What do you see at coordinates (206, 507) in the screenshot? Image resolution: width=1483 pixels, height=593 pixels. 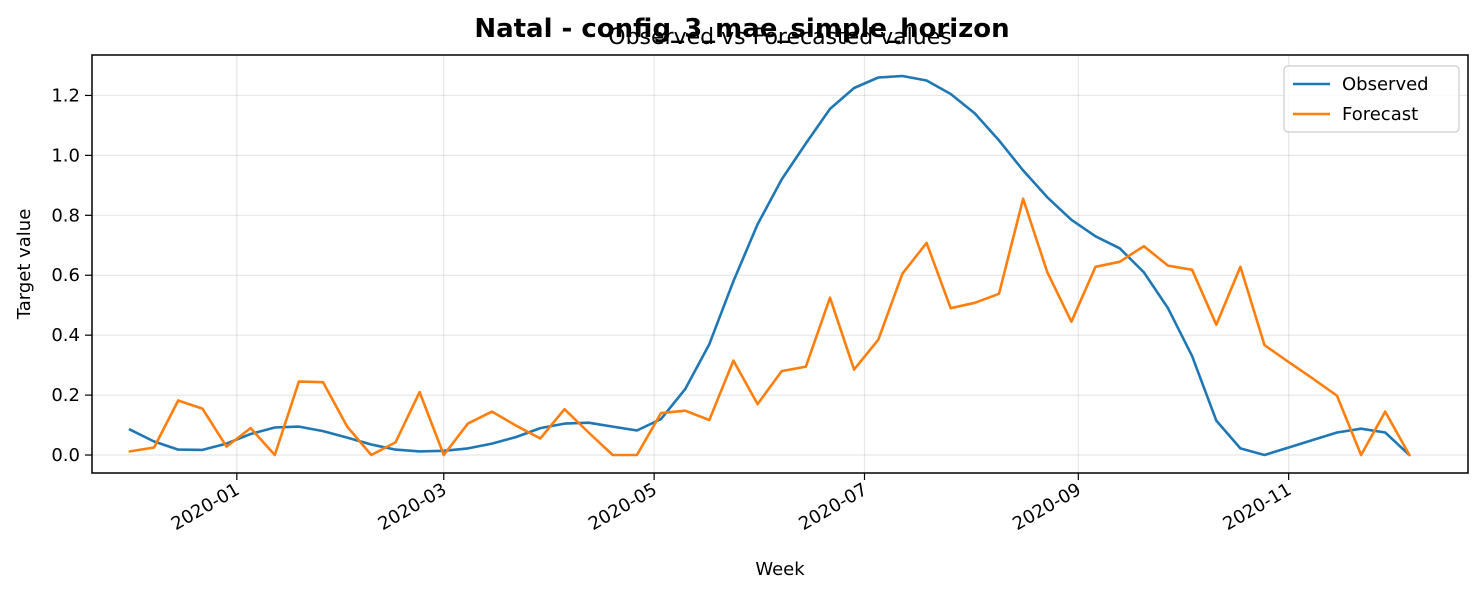 I see `x-tick-label: 2020-01` at bounding box center [206, 507].